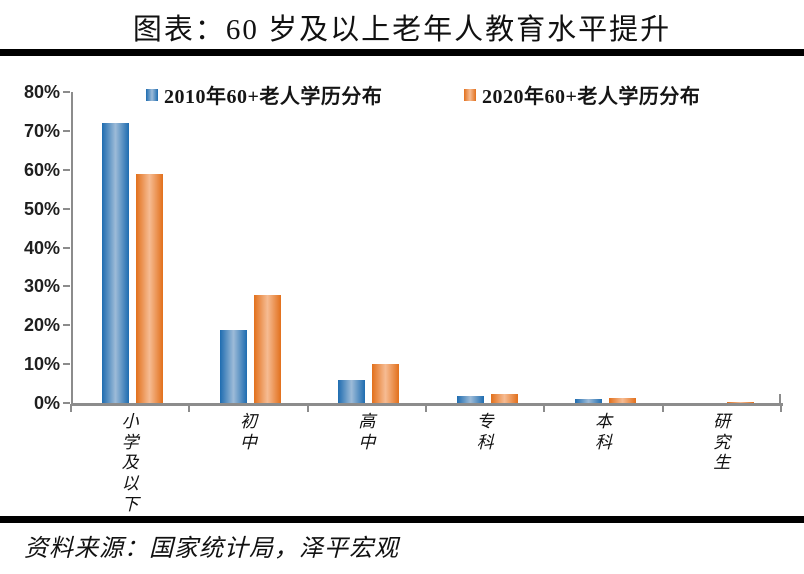 This screenshot has width=804, height=574. What do you see at coordinates (267, 349) in the screenshot?
I see `bar-2020-初中` at bounding box center [267, 349].